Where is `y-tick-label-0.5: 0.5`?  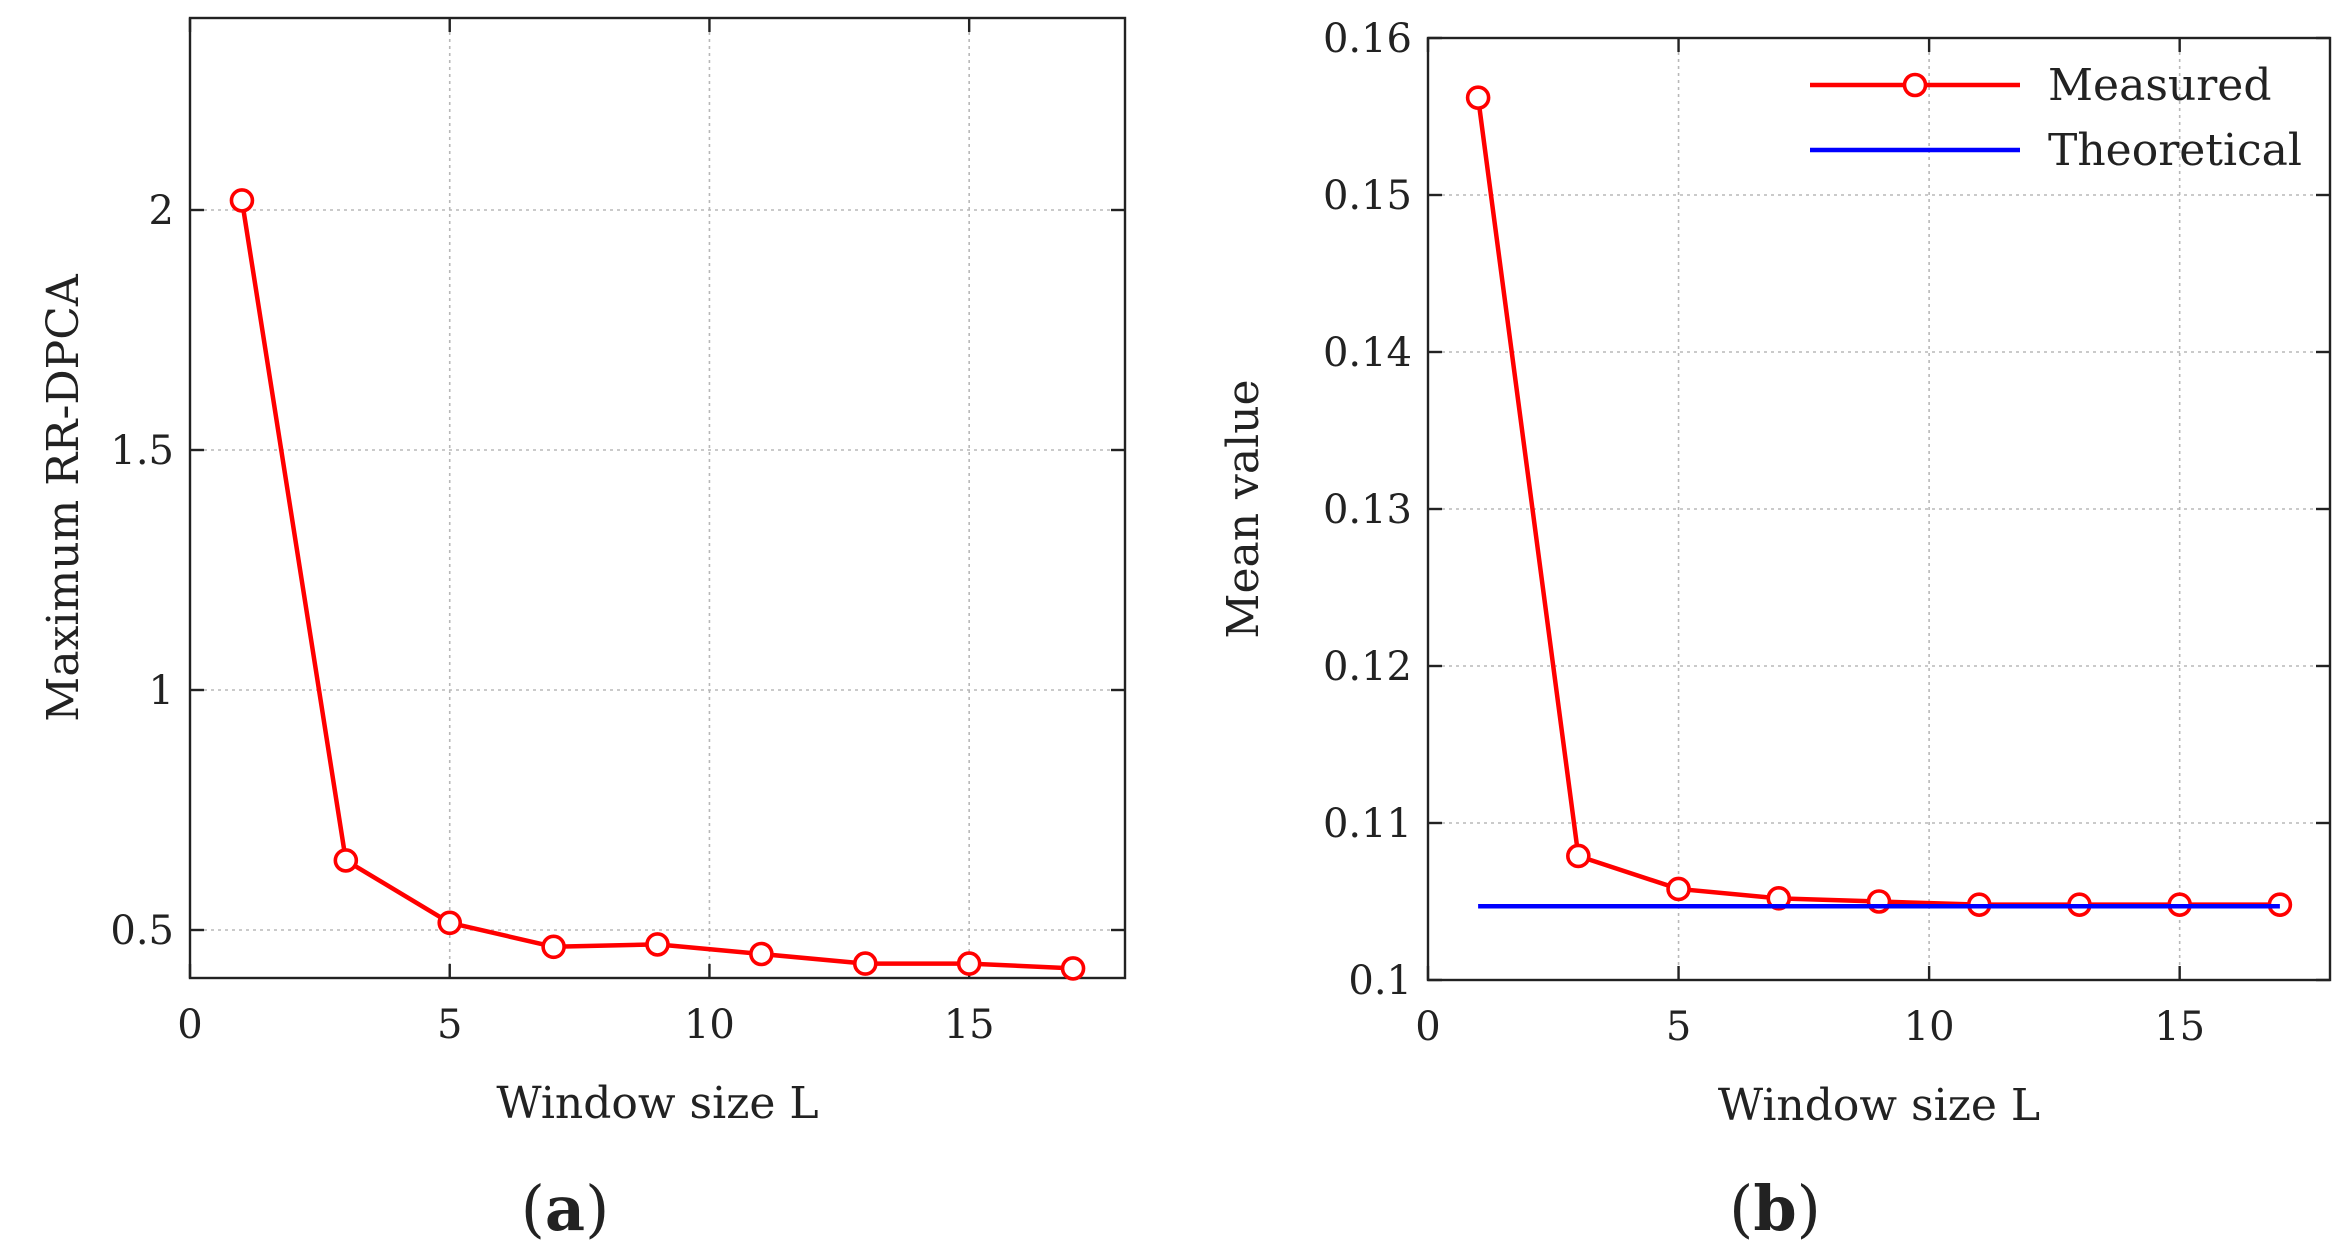 y-tick-label-0.5: 0.5 is located at coordinates (142, 931).